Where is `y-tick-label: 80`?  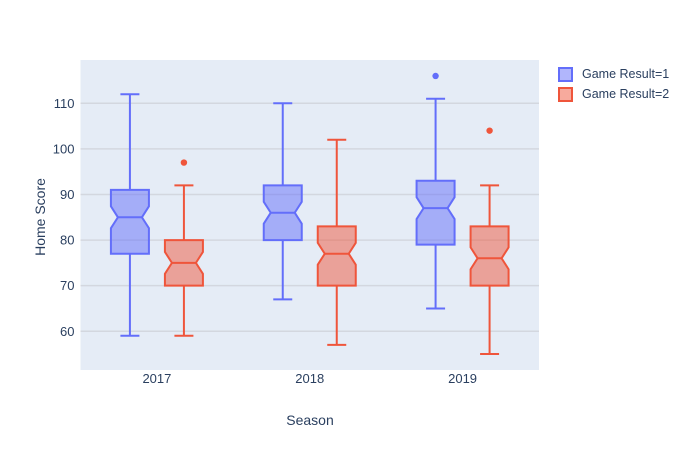
y-tick-label: 80 is located at coordinates (67, 240).